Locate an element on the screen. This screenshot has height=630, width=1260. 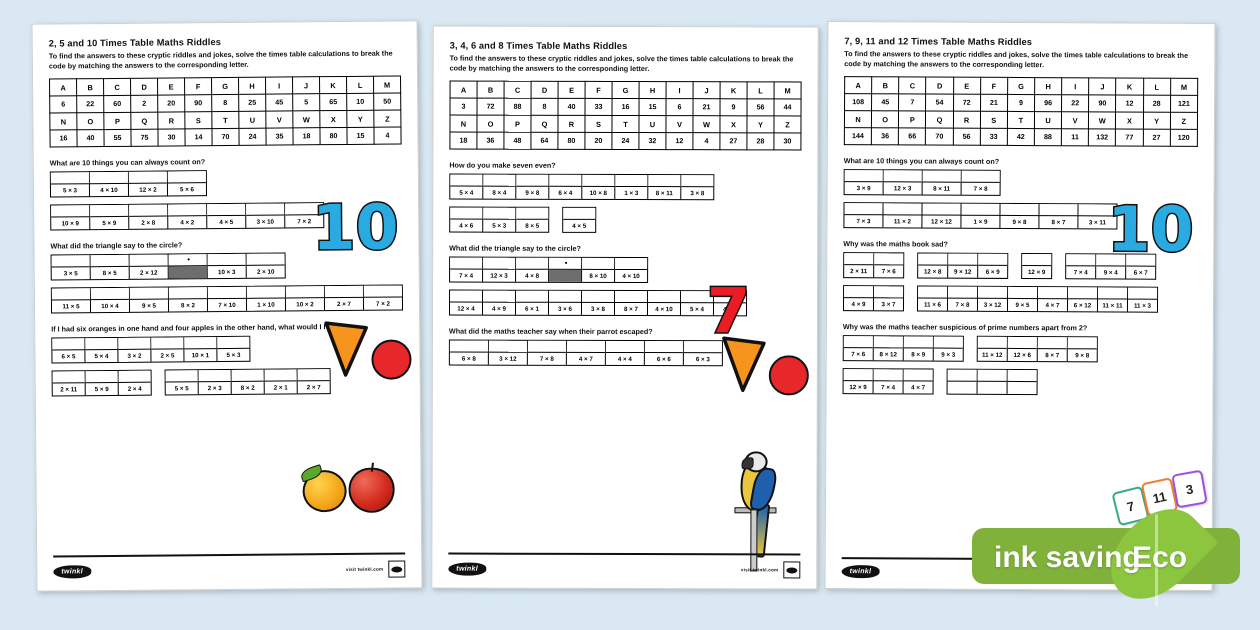
answer-cell: 2 × 1 is located at coordinates (281, 381).